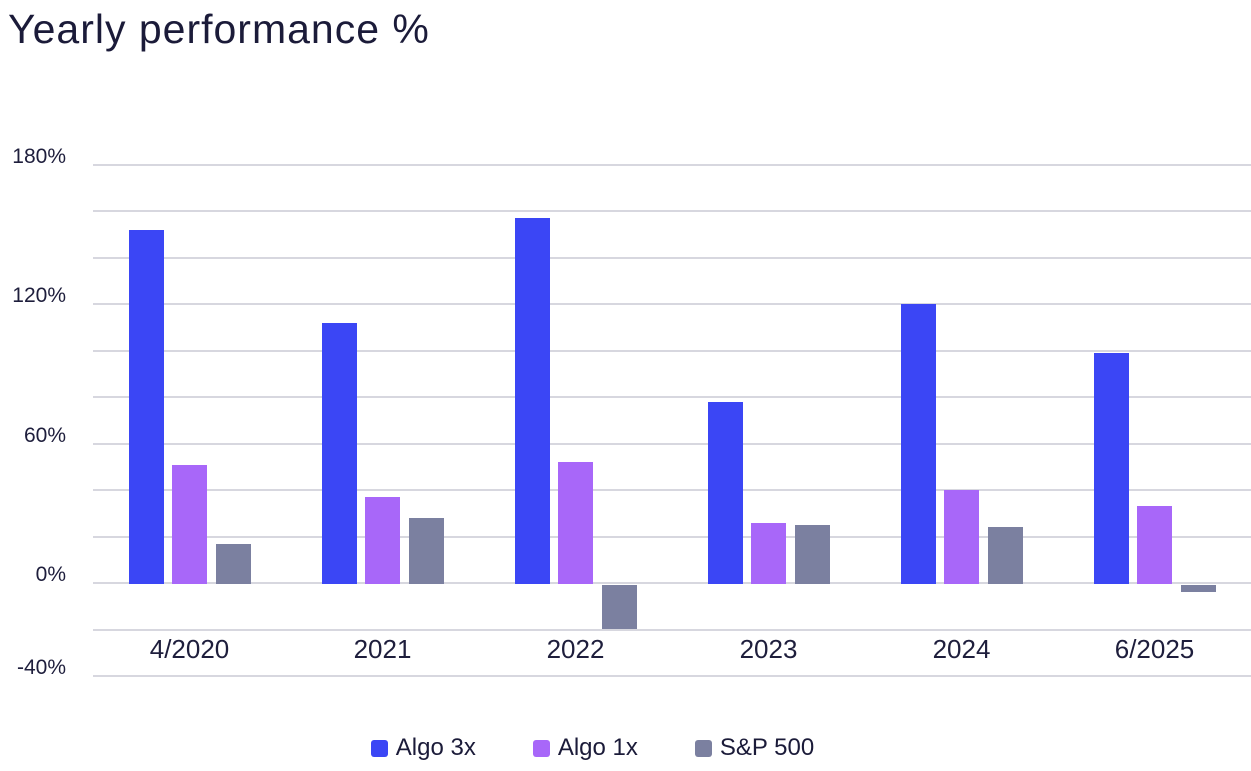  Describe the element at coordinates (39, 156) in the screenshot. I see `y-axis-label-180%: 180%` at that location.